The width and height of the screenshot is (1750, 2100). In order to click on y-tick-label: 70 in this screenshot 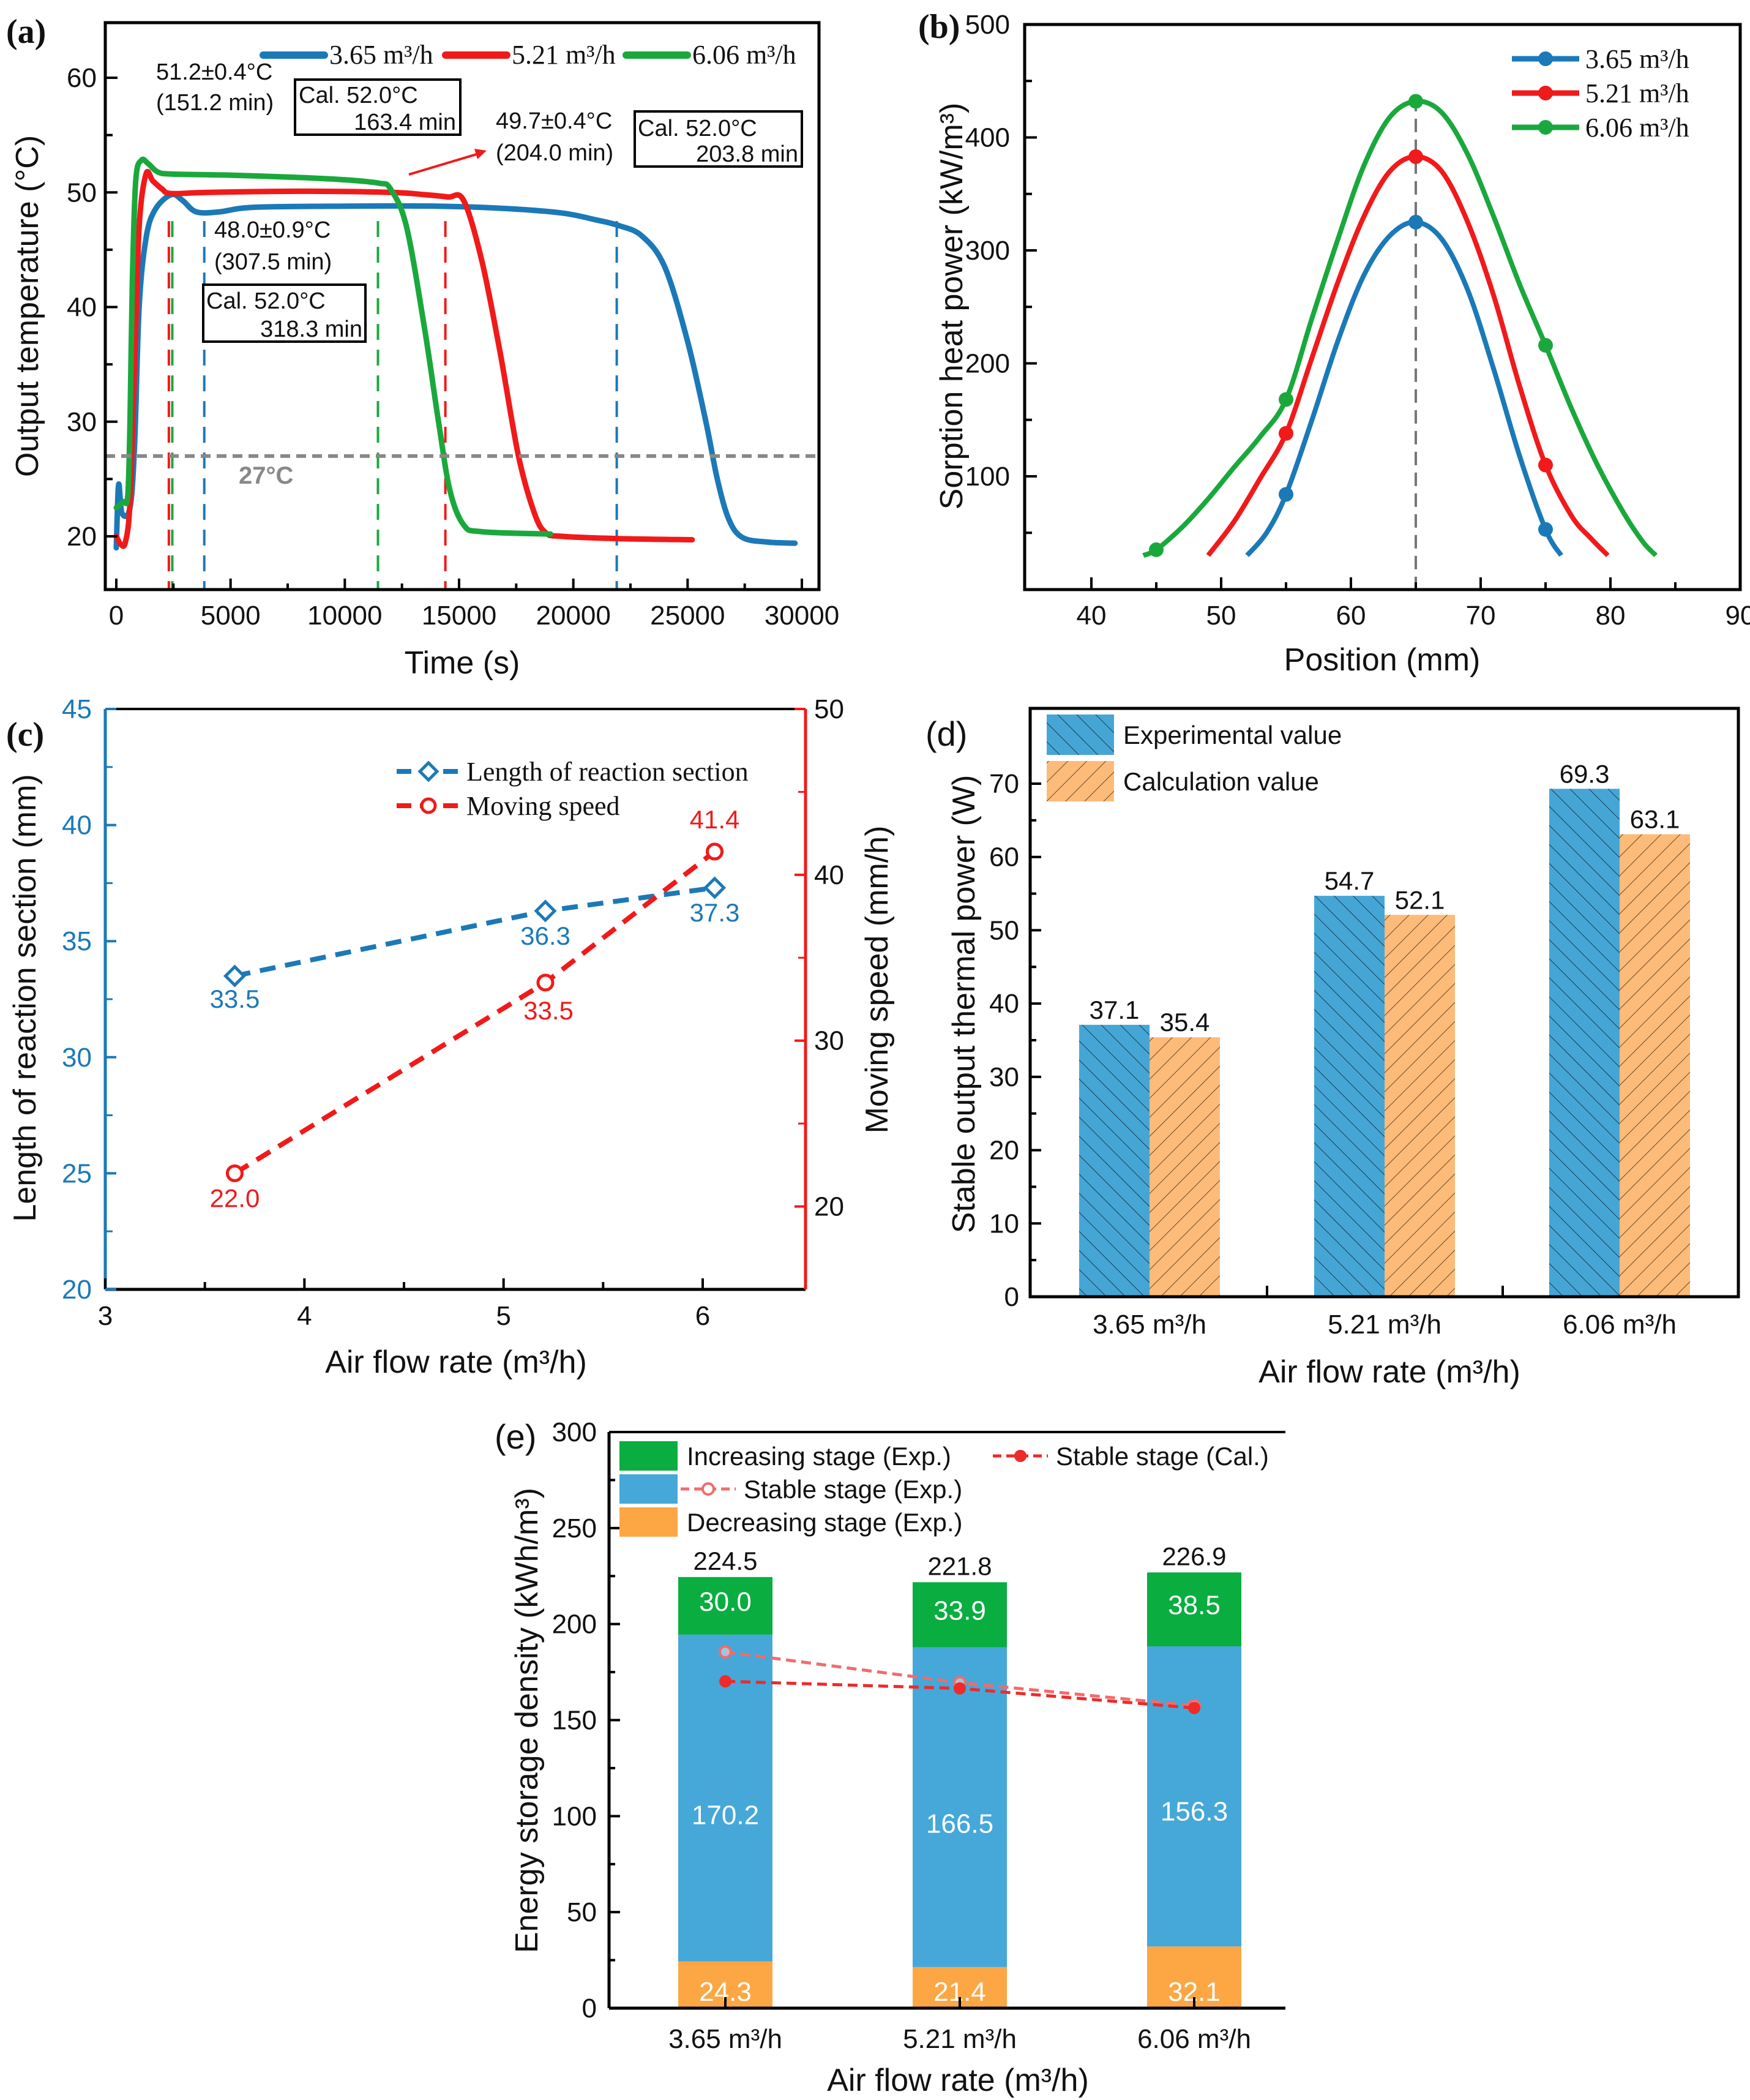, I will do `click(1004, 784)`.